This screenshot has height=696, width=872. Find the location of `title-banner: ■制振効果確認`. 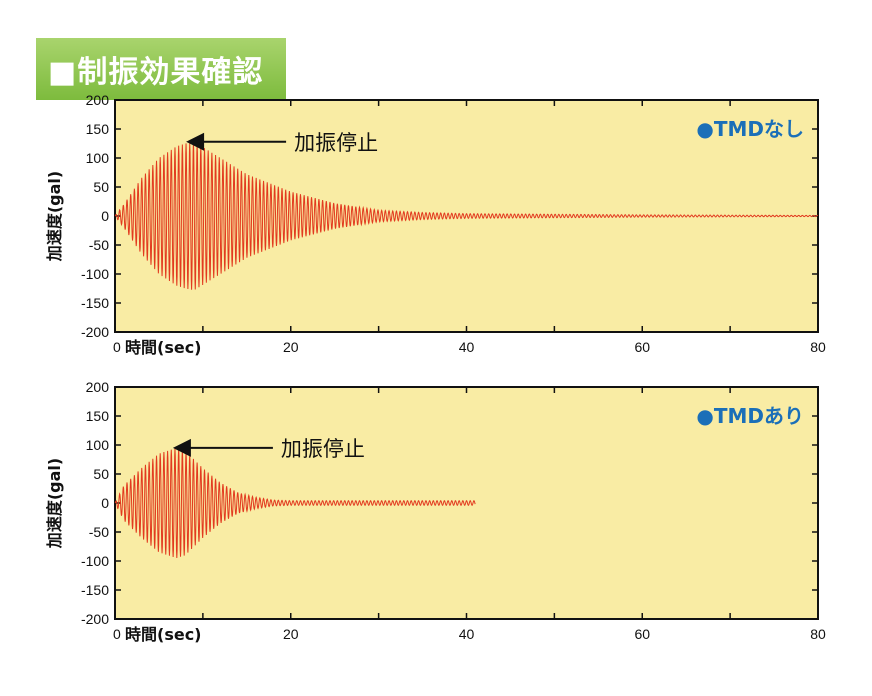

title-banner: ■制振効果確認 is located at coordinates (161, 69).